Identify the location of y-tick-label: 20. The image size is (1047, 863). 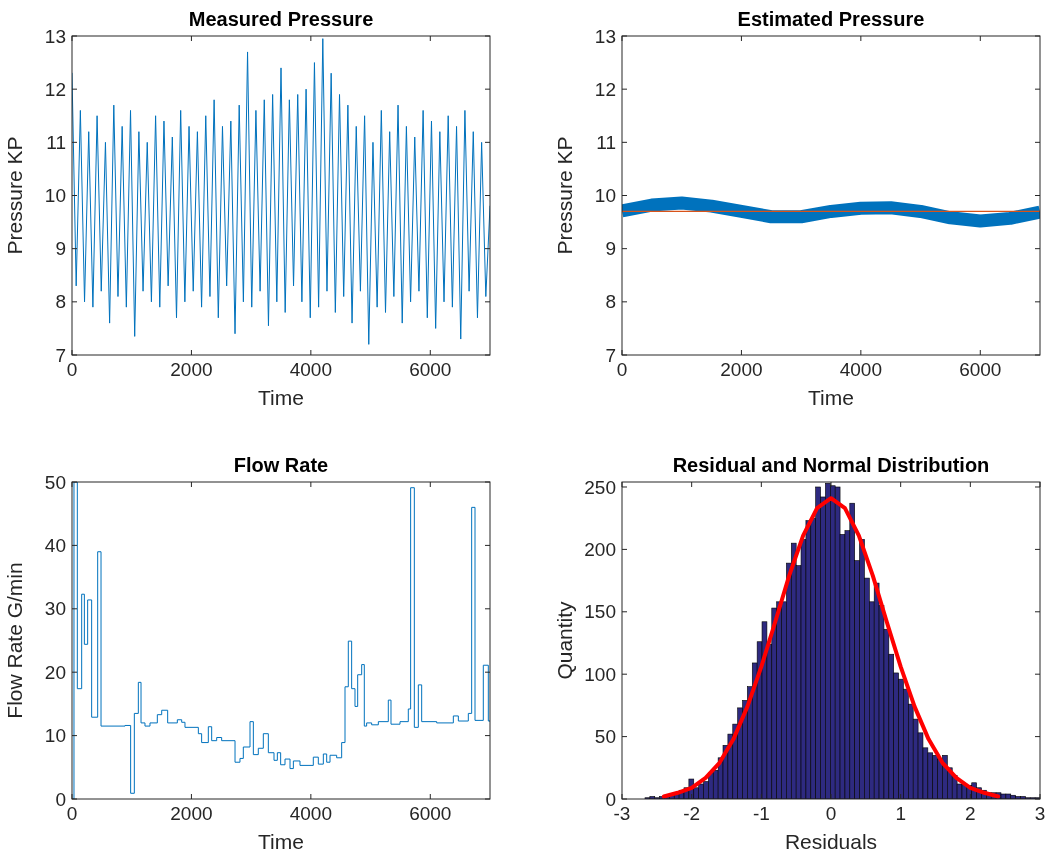
(55, 672).